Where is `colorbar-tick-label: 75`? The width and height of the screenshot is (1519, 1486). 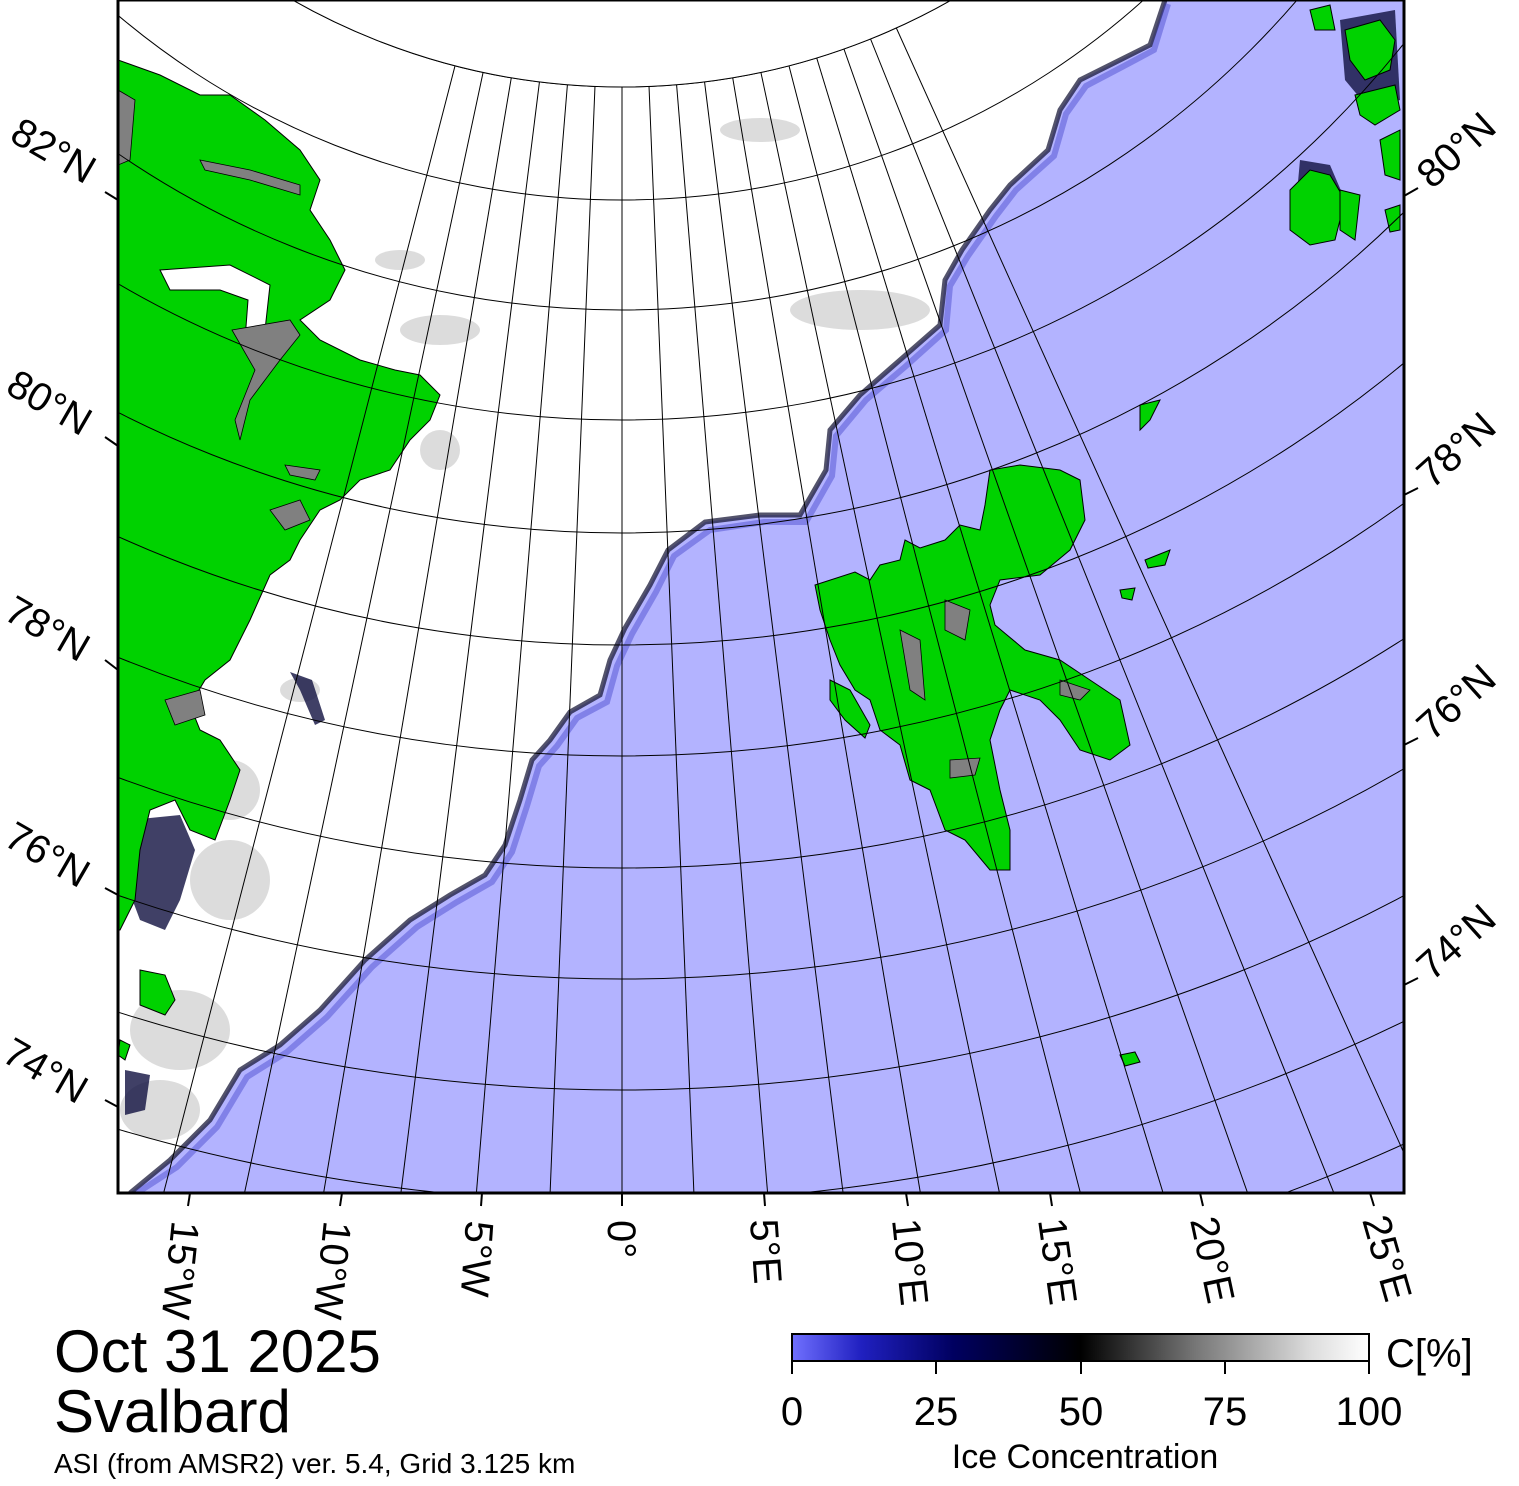 colorbar-tick-label: 75 is located at coordinates (1225, 1412).